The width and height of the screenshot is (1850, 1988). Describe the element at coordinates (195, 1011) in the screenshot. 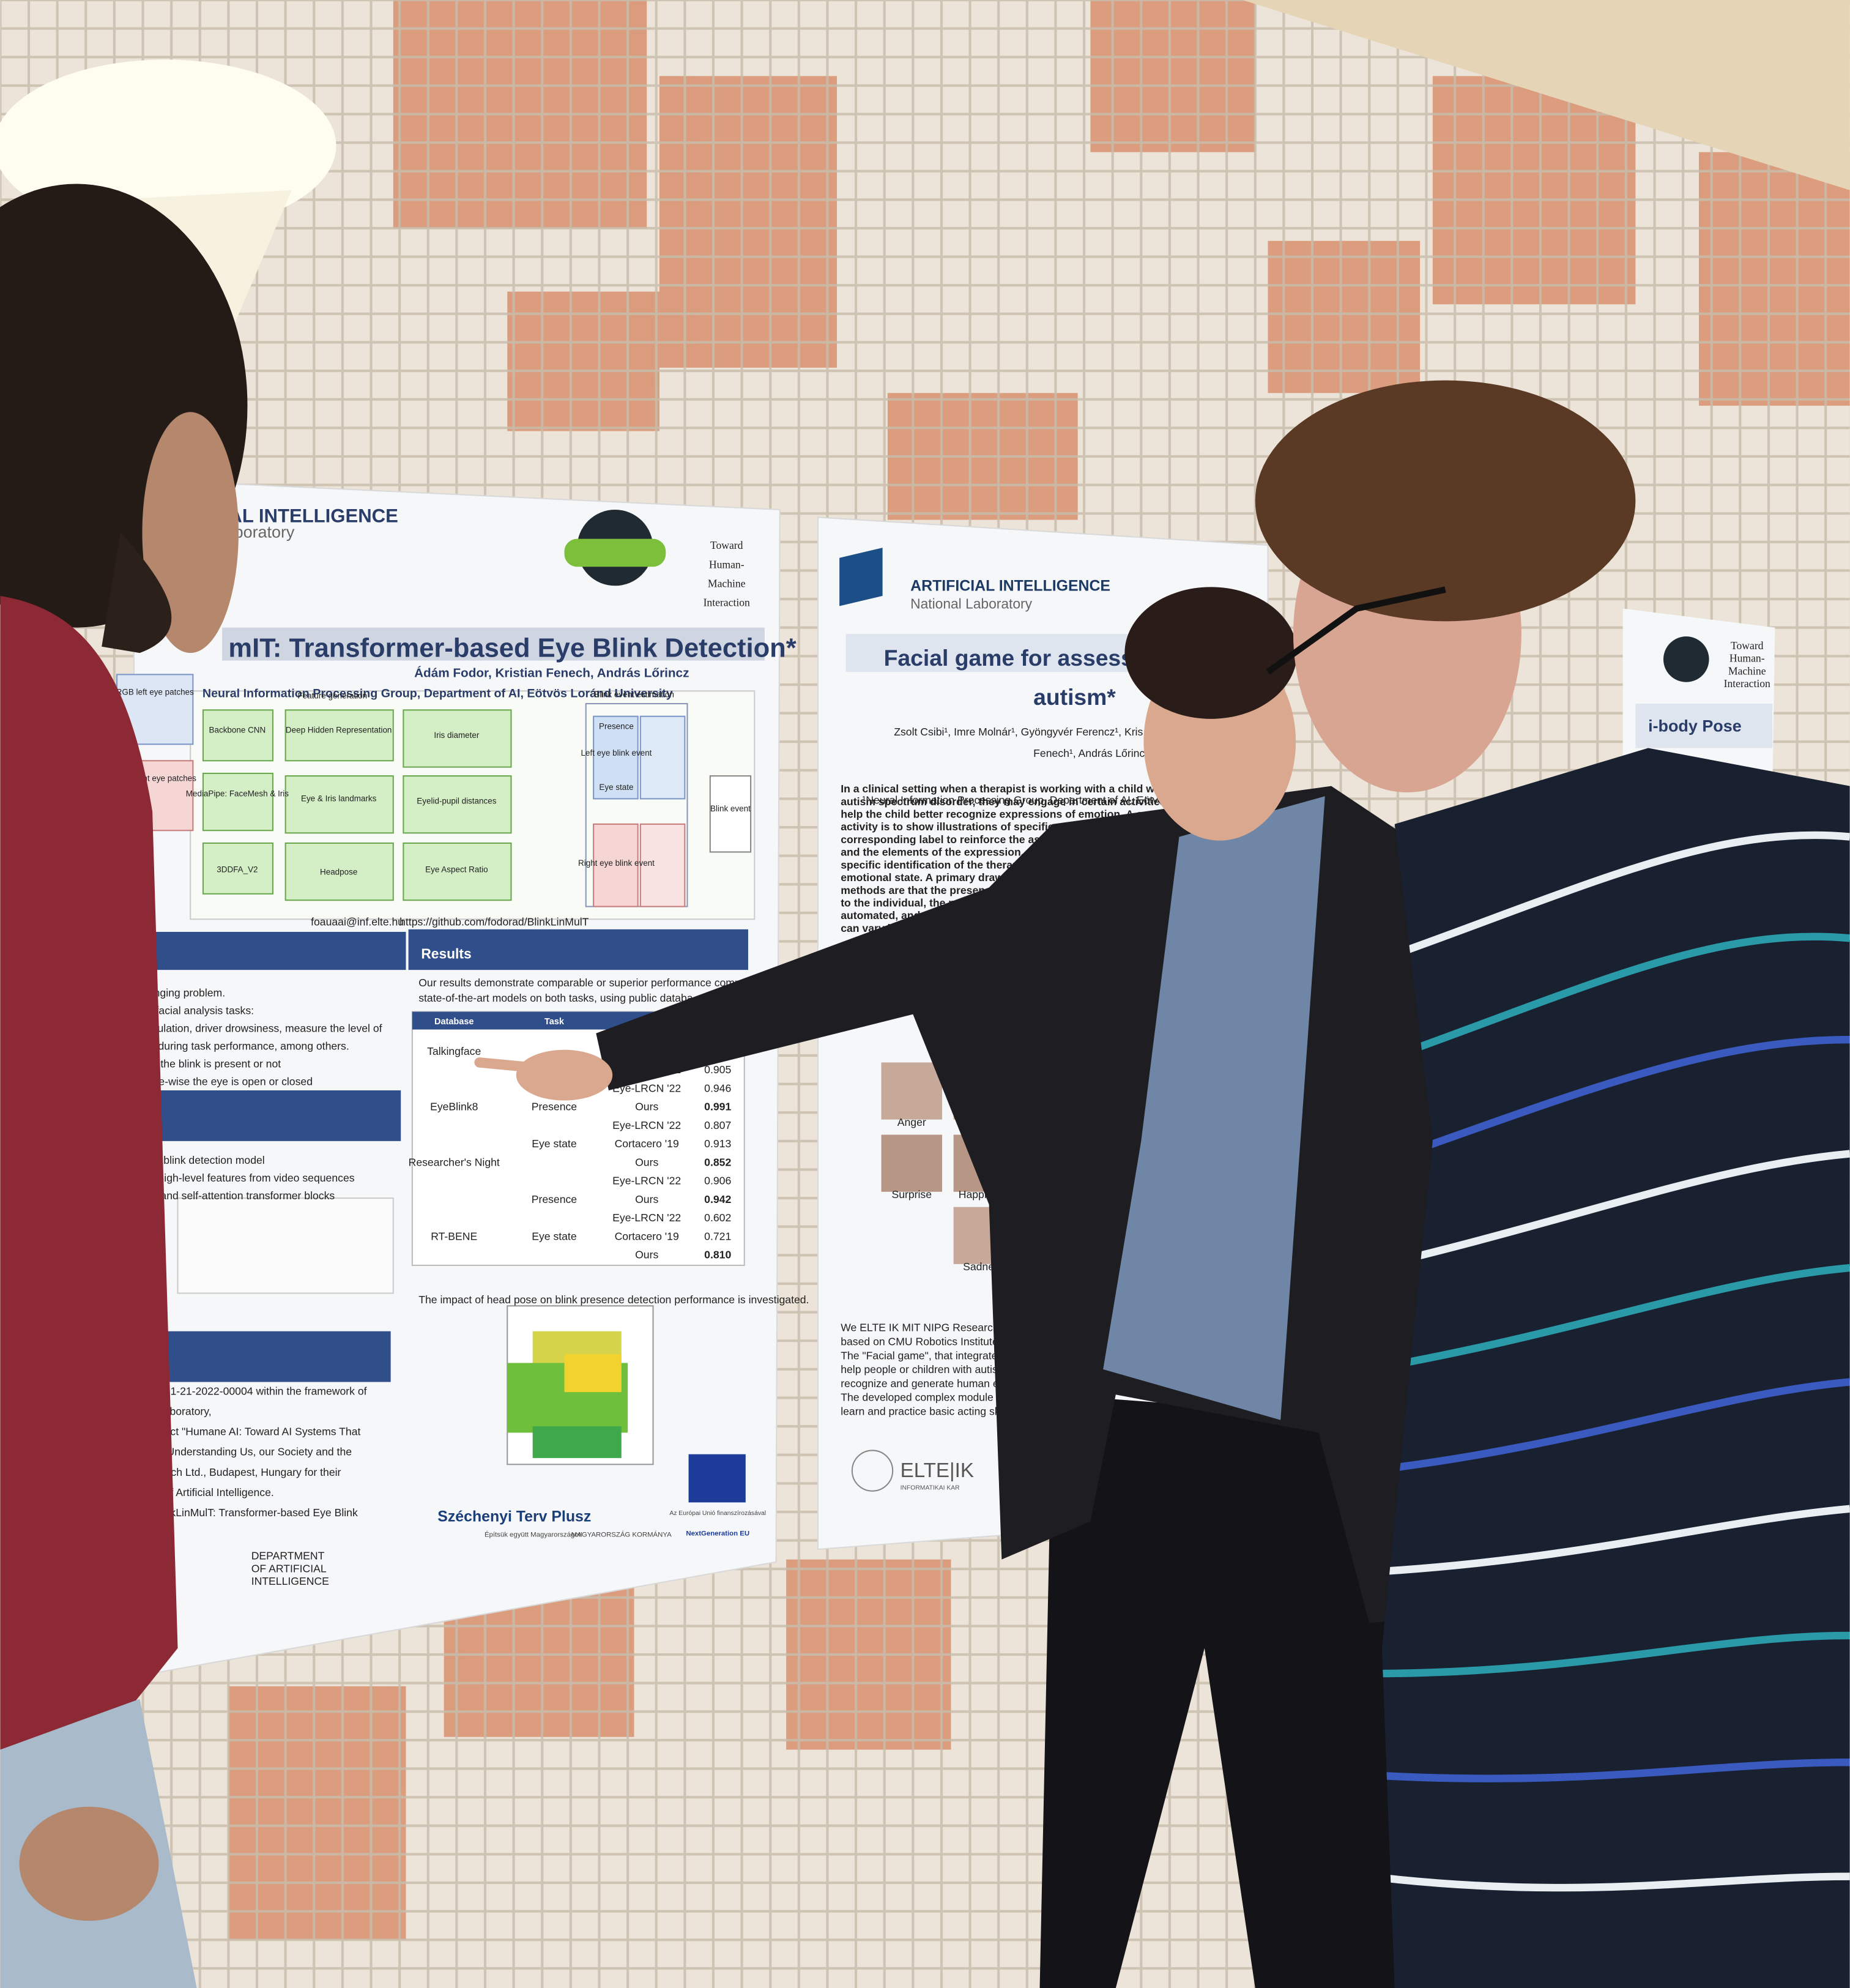

I see `intro-line: r of facial analysis tasks:` at that location.